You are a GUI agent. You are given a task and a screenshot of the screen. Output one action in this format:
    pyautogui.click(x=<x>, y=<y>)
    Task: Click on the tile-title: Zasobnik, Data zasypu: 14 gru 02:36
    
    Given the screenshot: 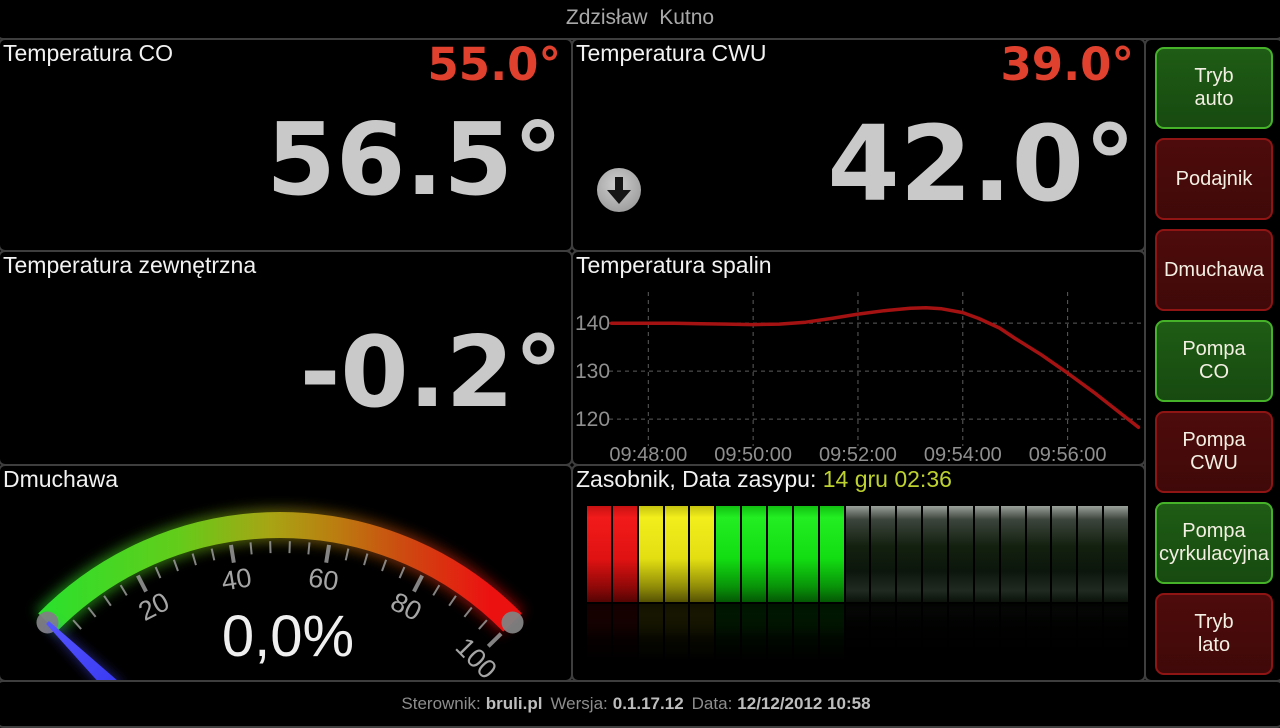 What is the action you would take?
    pyautogui.click(x=764, y=479)
    